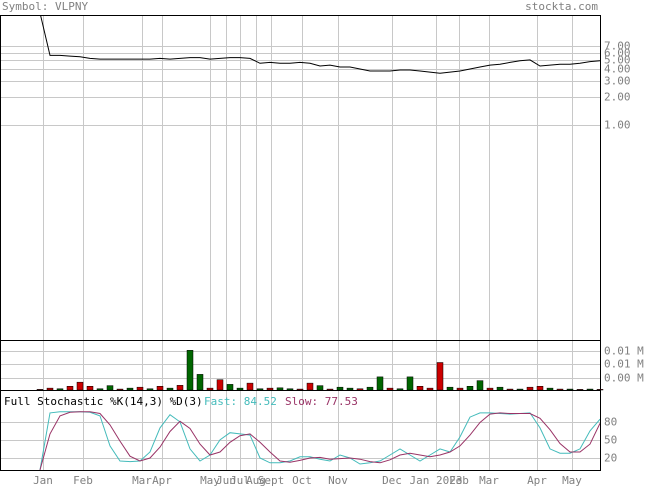 The image size is (655, 486). I want to click on y-tick-label: 5.00, so click(617, 60).